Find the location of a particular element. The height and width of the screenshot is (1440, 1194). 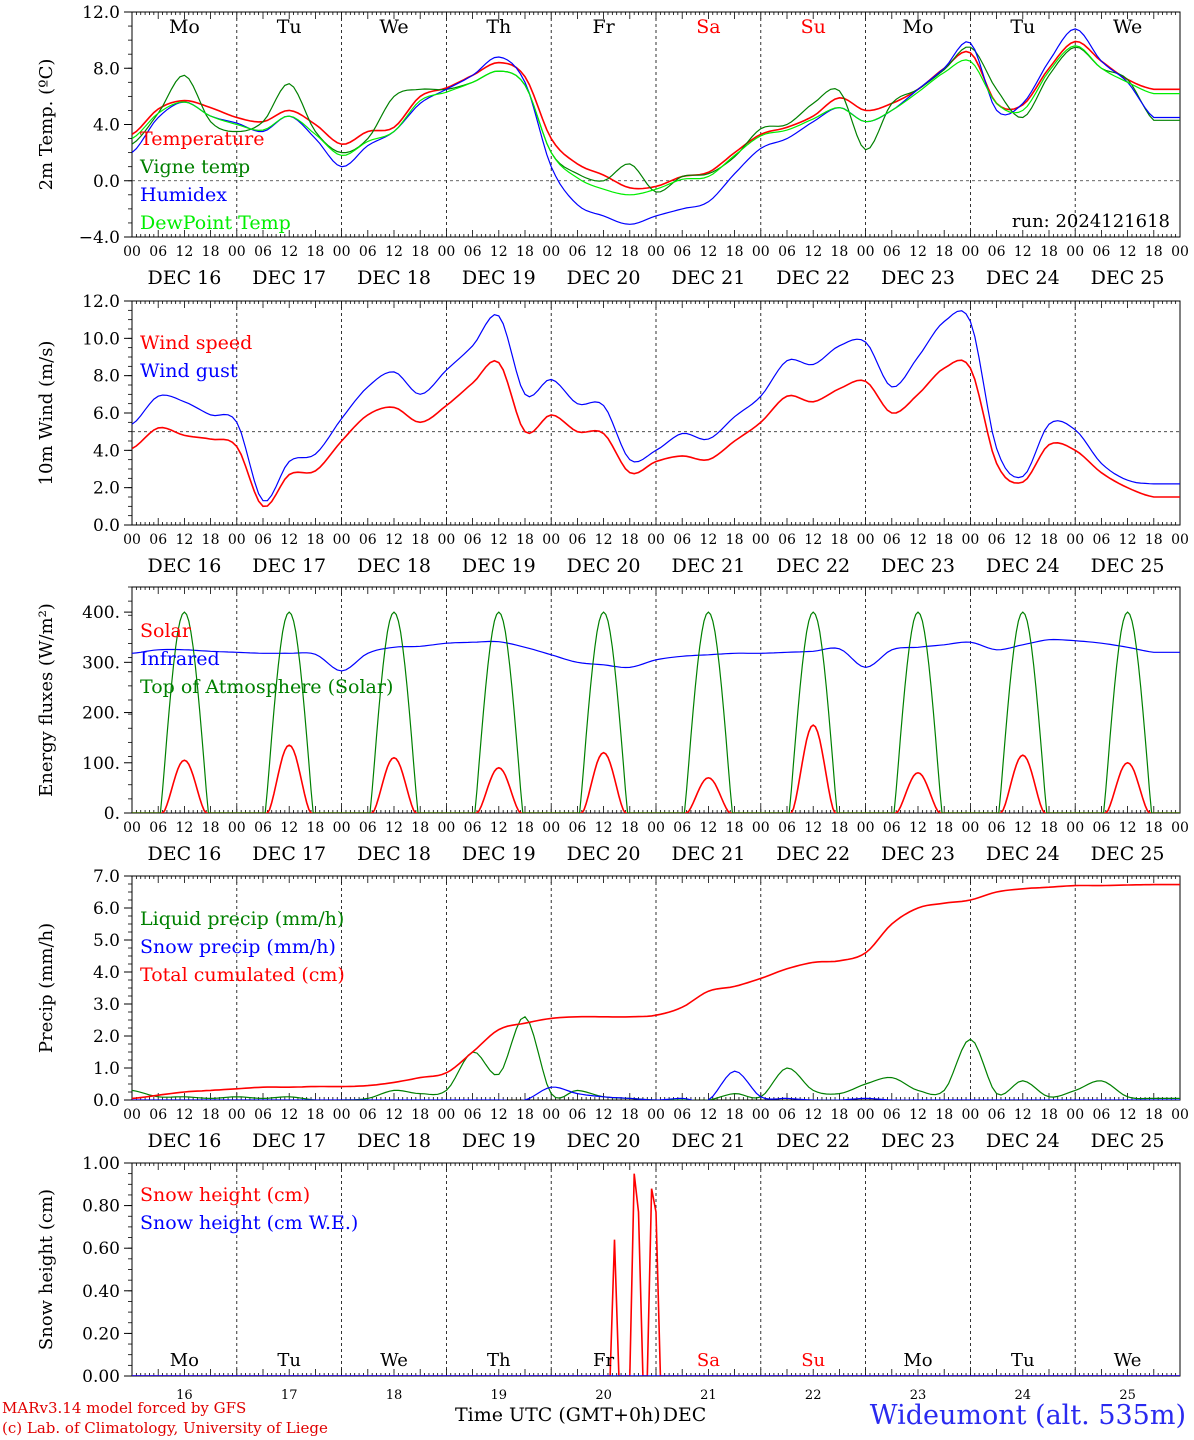

weekday-label: Sa is located at coordinates (708, 1360).